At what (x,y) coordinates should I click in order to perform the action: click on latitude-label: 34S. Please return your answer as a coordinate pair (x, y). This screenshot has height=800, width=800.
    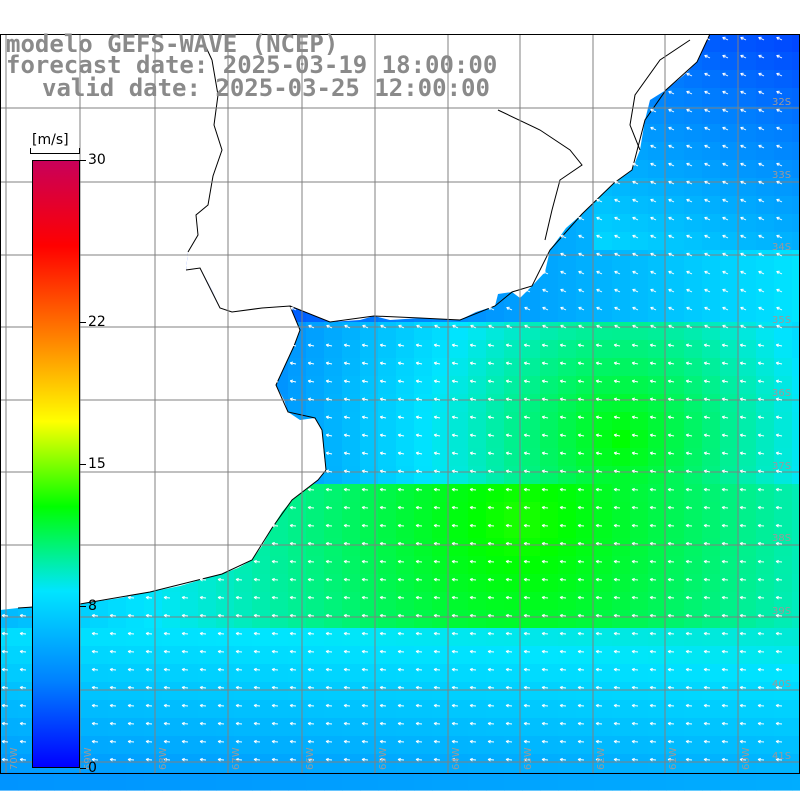
    Looking at the image, I should click on (782, 248).